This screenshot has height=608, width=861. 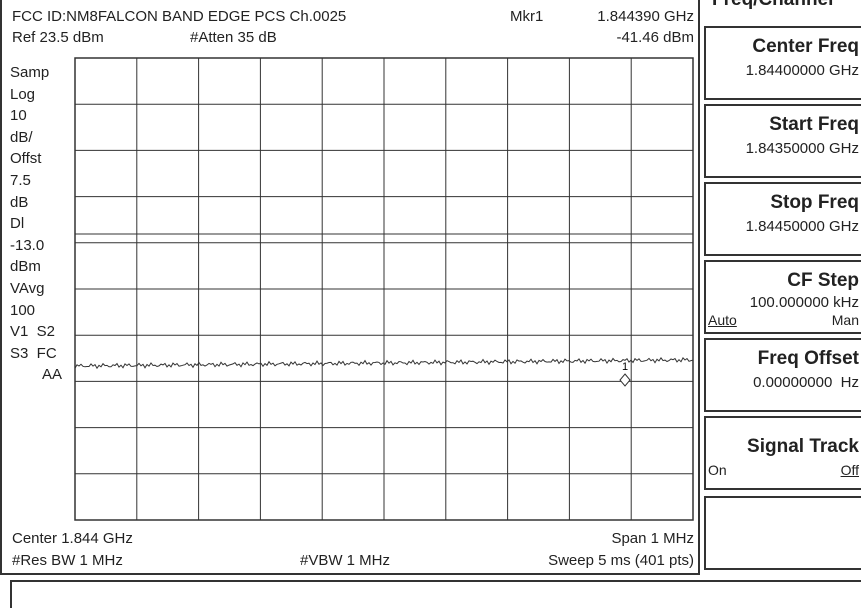 What do you see at coordinates (804, 302) in the screenshot?
I see `softkey-value: 100.000000 kHz` at bounding box center [804, 302].